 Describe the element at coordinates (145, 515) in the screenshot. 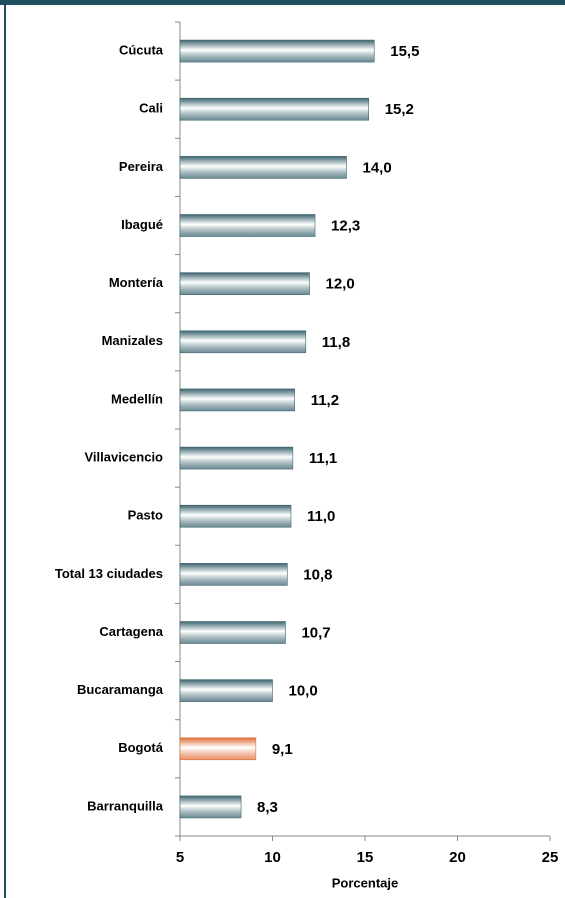

I see `y-tick-label: Pasto` at that location.